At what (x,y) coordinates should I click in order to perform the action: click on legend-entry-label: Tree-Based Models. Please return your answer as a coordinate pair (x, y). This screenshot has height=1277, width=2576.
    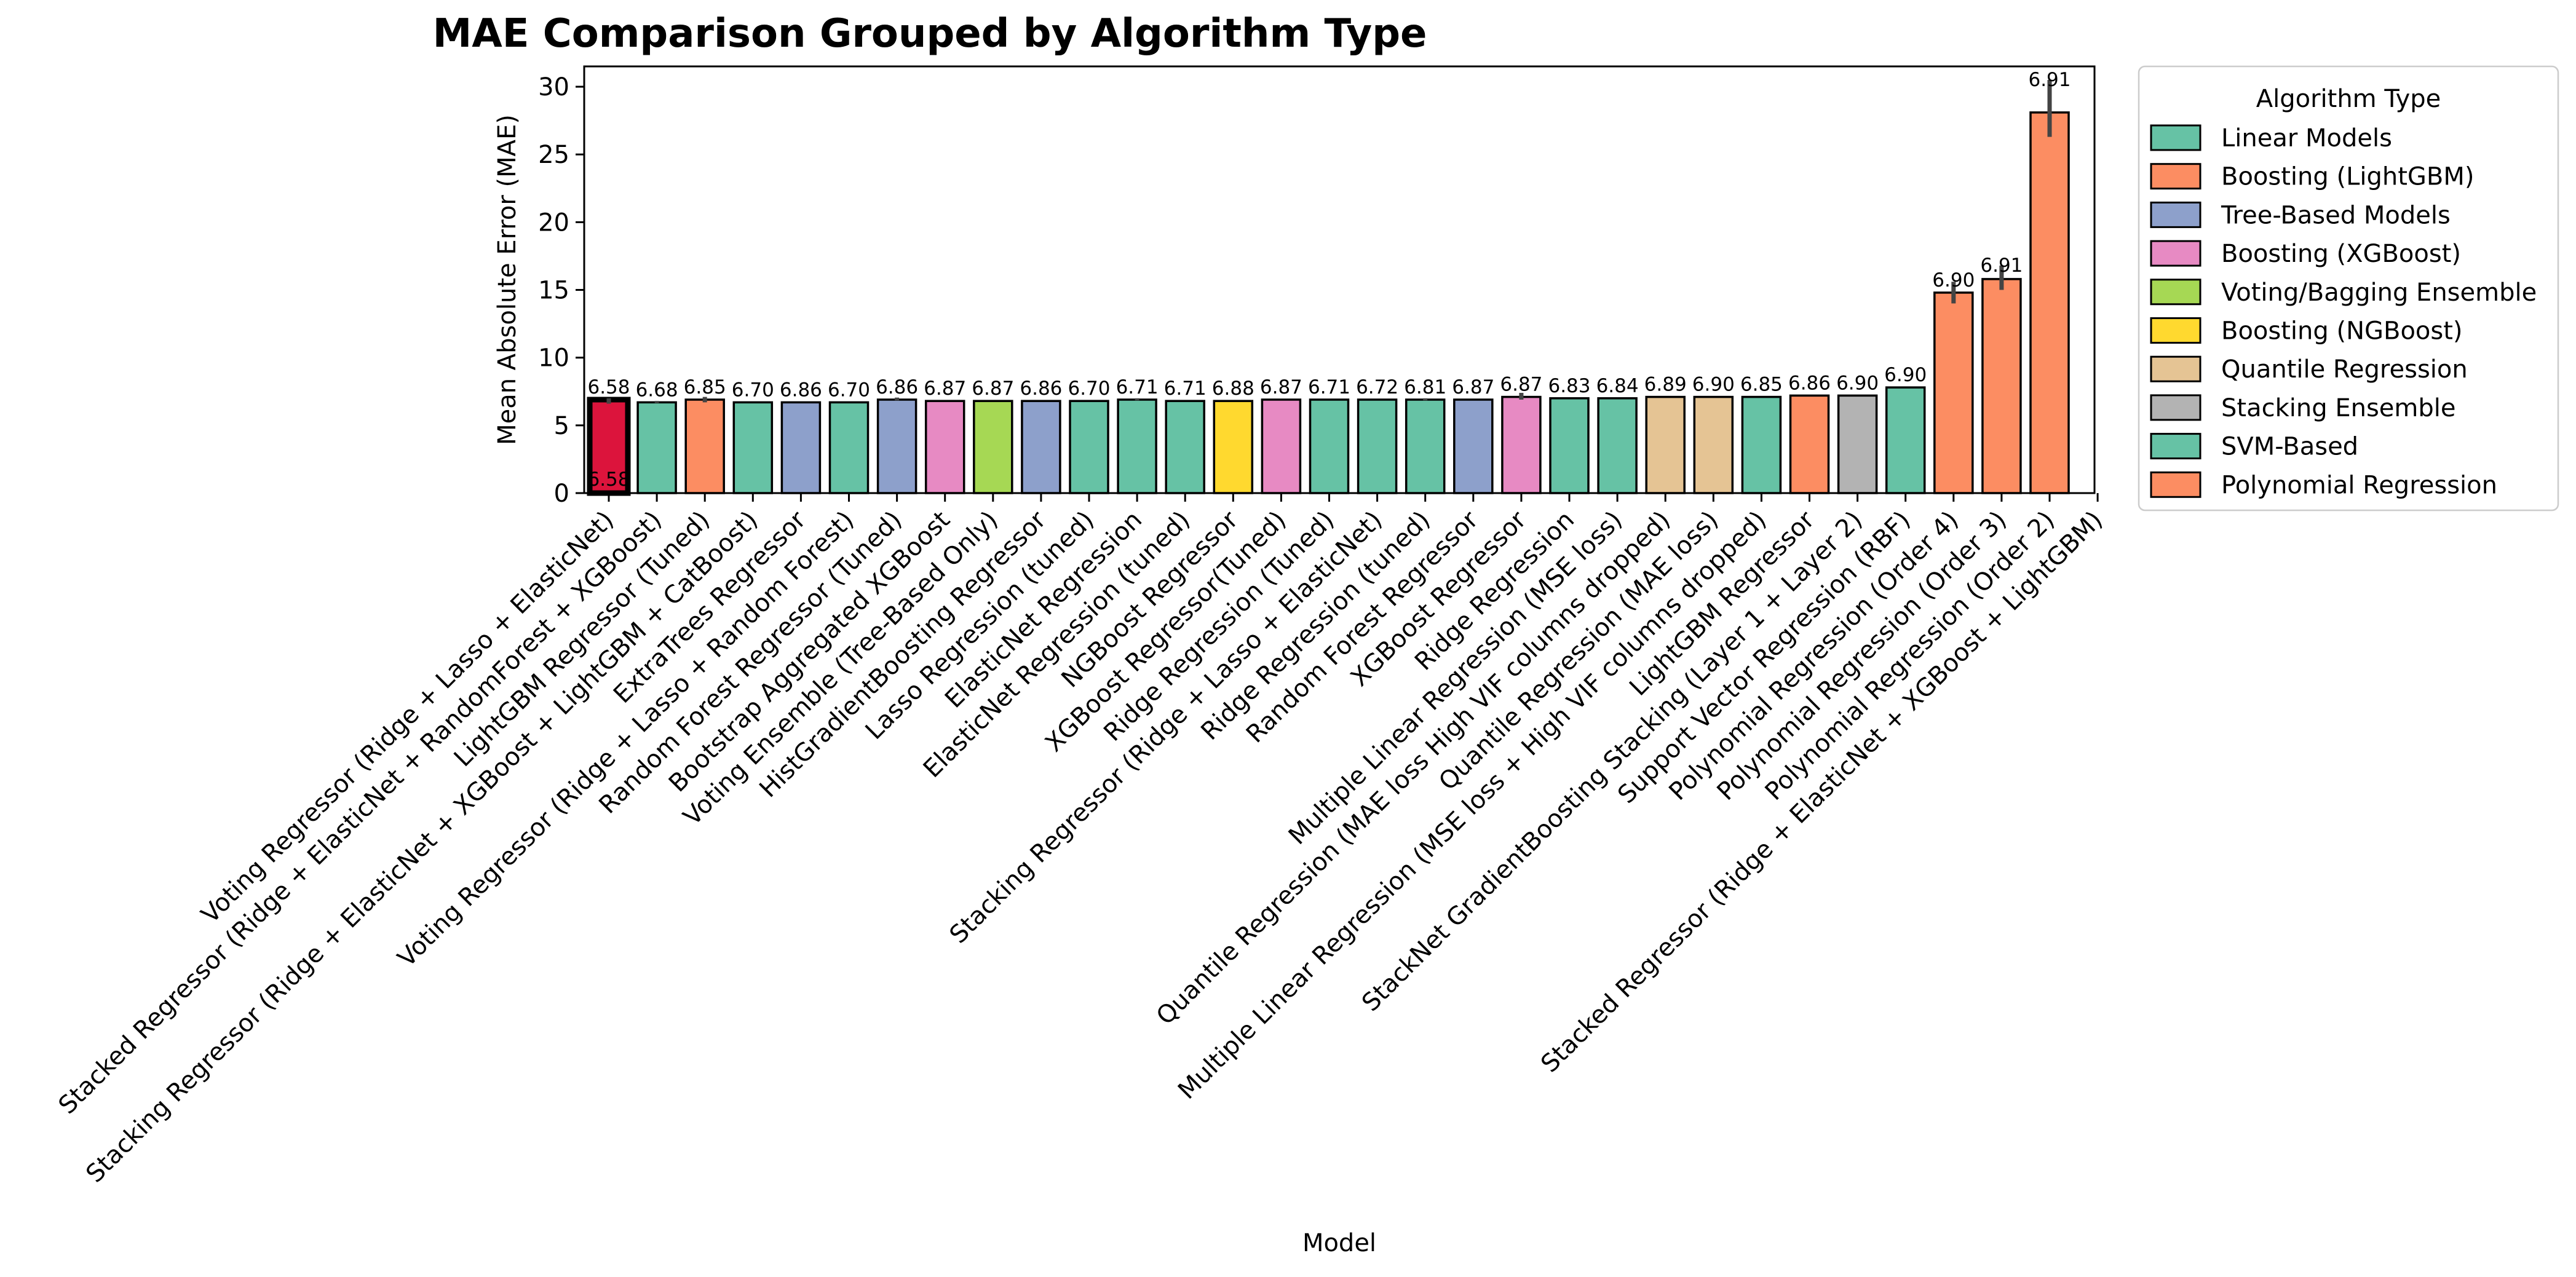
    Looking at the image, I should click on (2336, 215).